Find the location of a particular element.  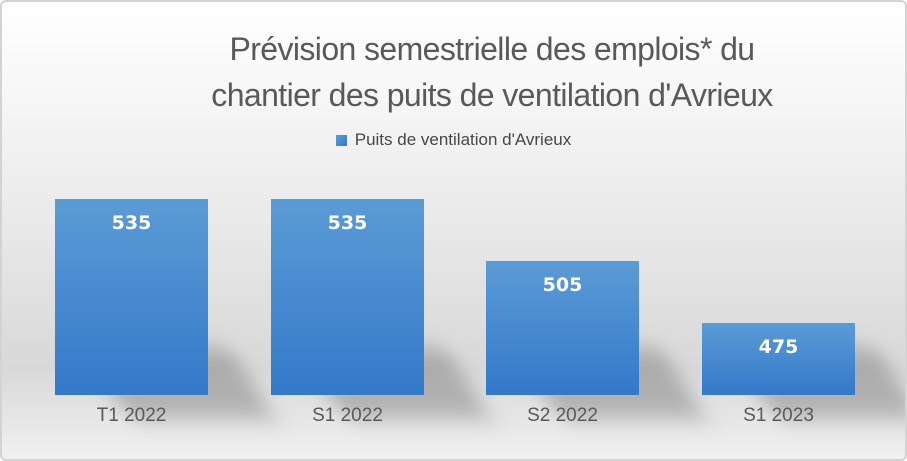

chart-legend: Puits de ventilation d'Avrieux is located at coordinates (453, 140).